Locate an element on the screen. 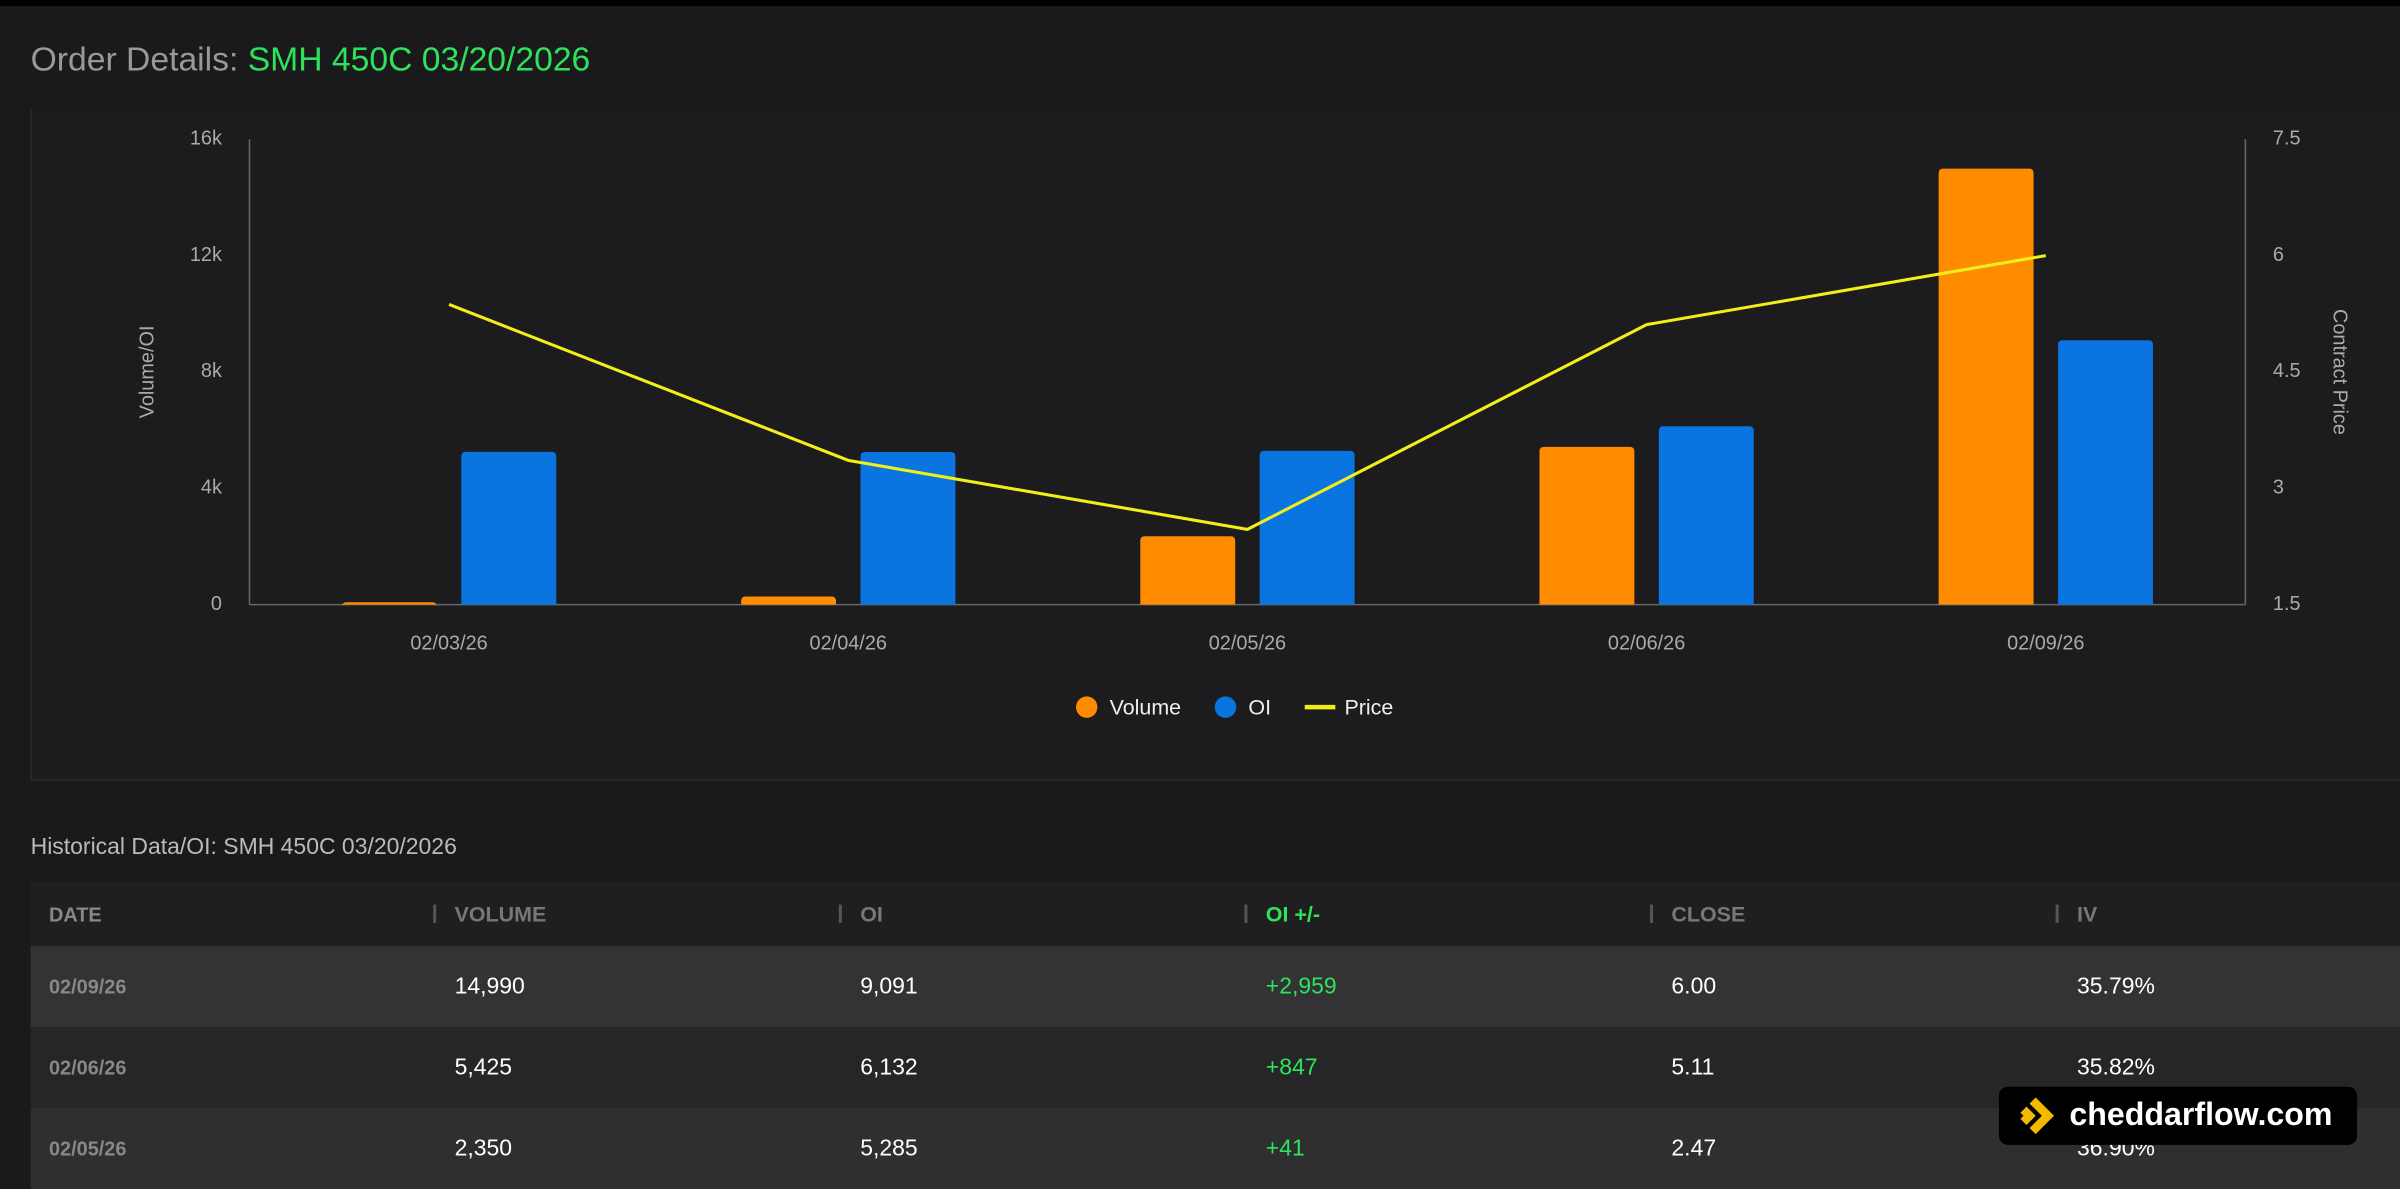 The width and height of the screenshot is (2400, 1189). x-tick-label: 02/03/26 is located at coordinates (448, 644).